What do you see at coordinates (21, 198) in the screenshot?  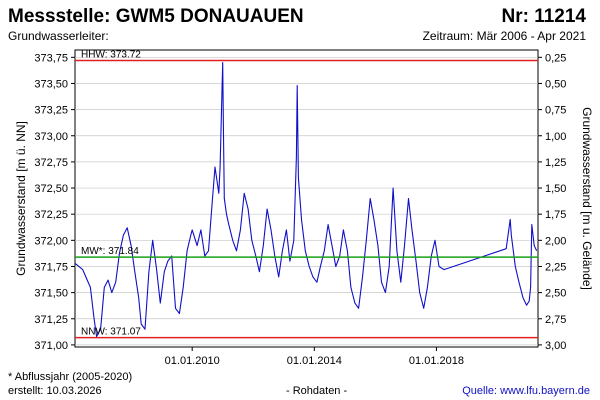 I see `y-axis-title: Grundwasserstand [m ü. NN]` at bounding box center [21, 198].